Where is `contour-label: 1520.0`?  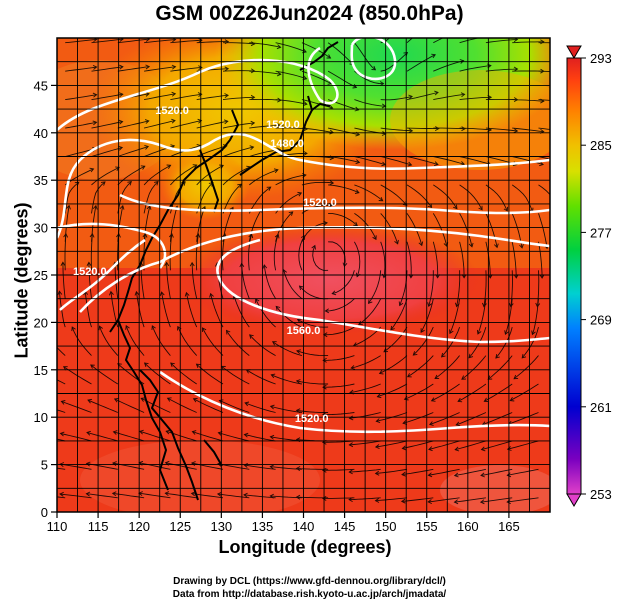 contour-label: 1520.0 is located at coordinates (312, 419).